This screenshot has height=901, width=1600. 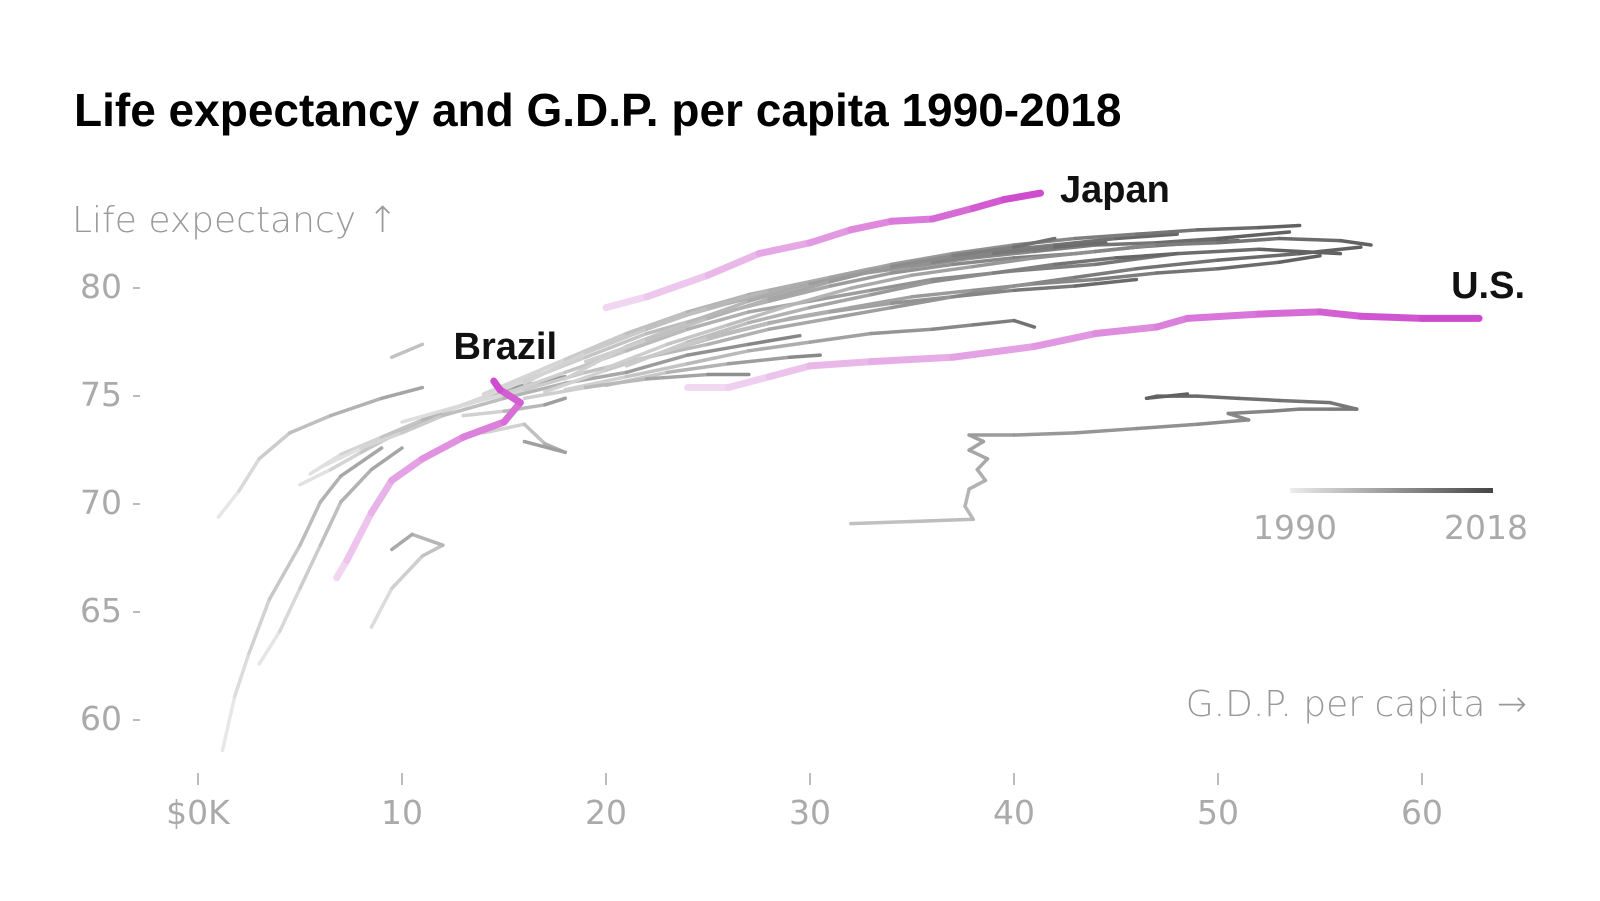 What do you see at coordinates (1295, 527) in the screenshot?
I see `legend-start-label: 1990` at bounding box center [1295, 527].